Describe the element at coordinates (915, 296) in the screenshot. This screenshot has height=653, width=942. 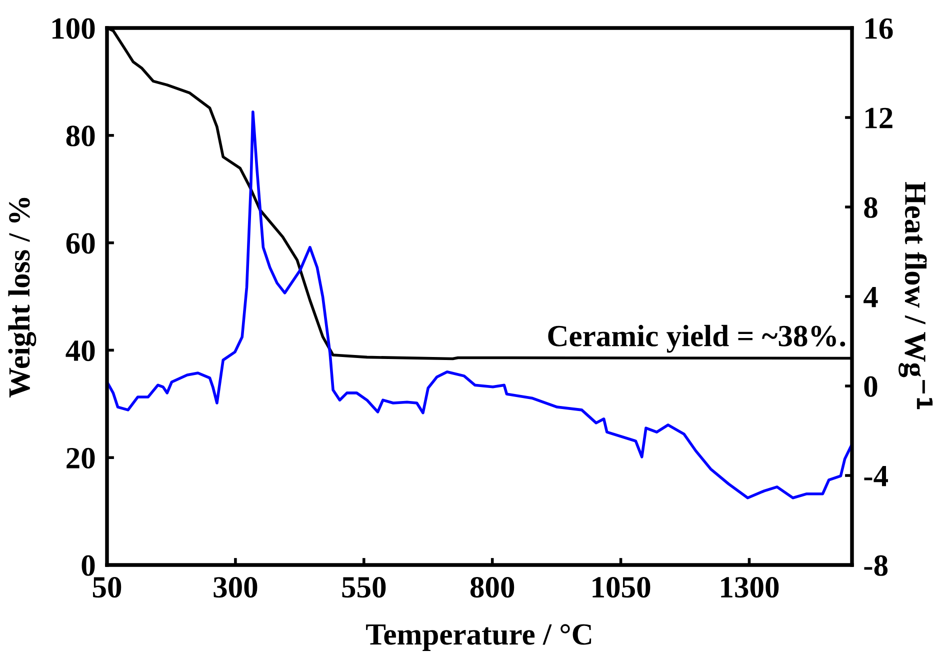
I see `y2-axis-title: Heat flow / Wg$^{−1}$` at that location.